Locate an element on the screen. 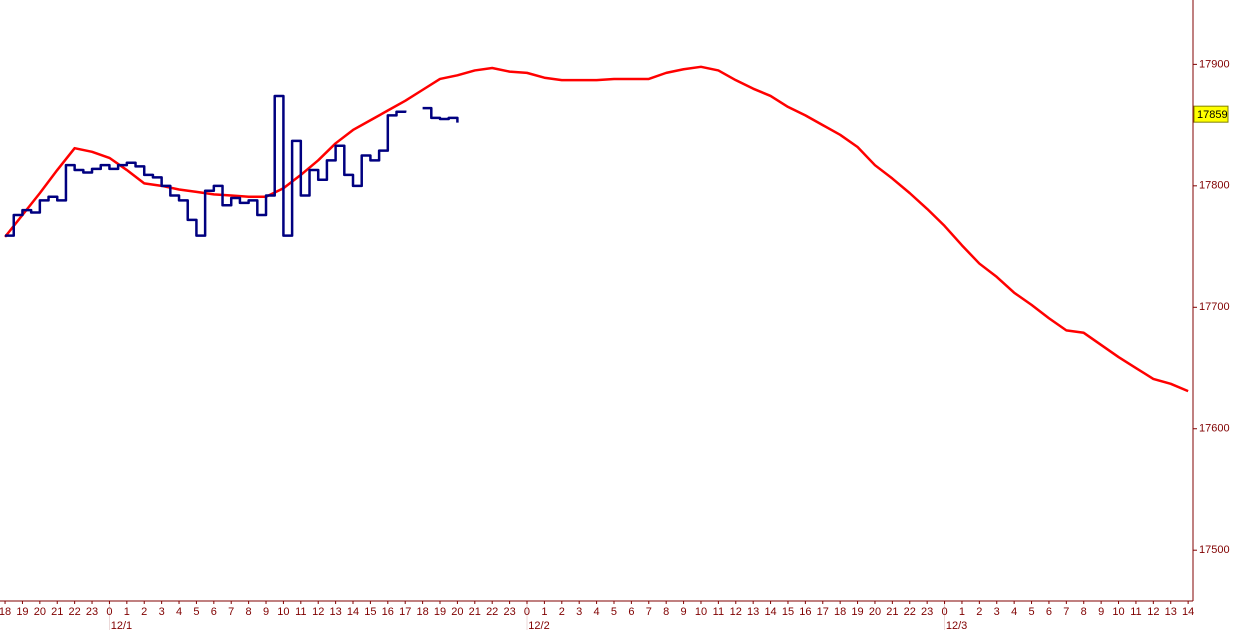  last-price-label: 17859 is located at coordinates (1212, 115).